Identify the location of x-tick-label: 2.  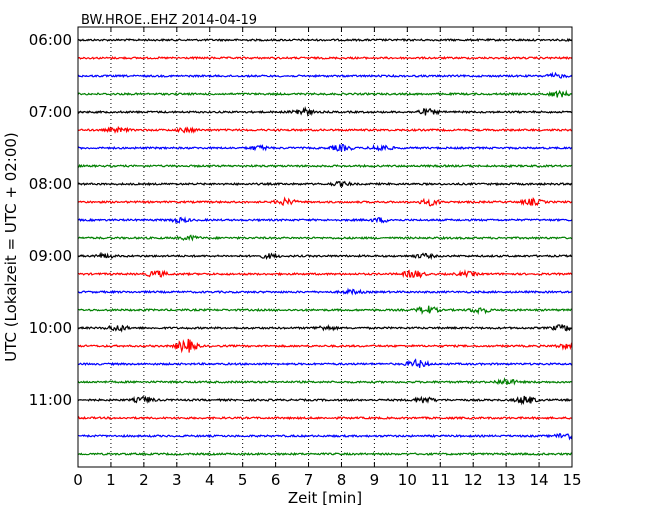
(144, 480).